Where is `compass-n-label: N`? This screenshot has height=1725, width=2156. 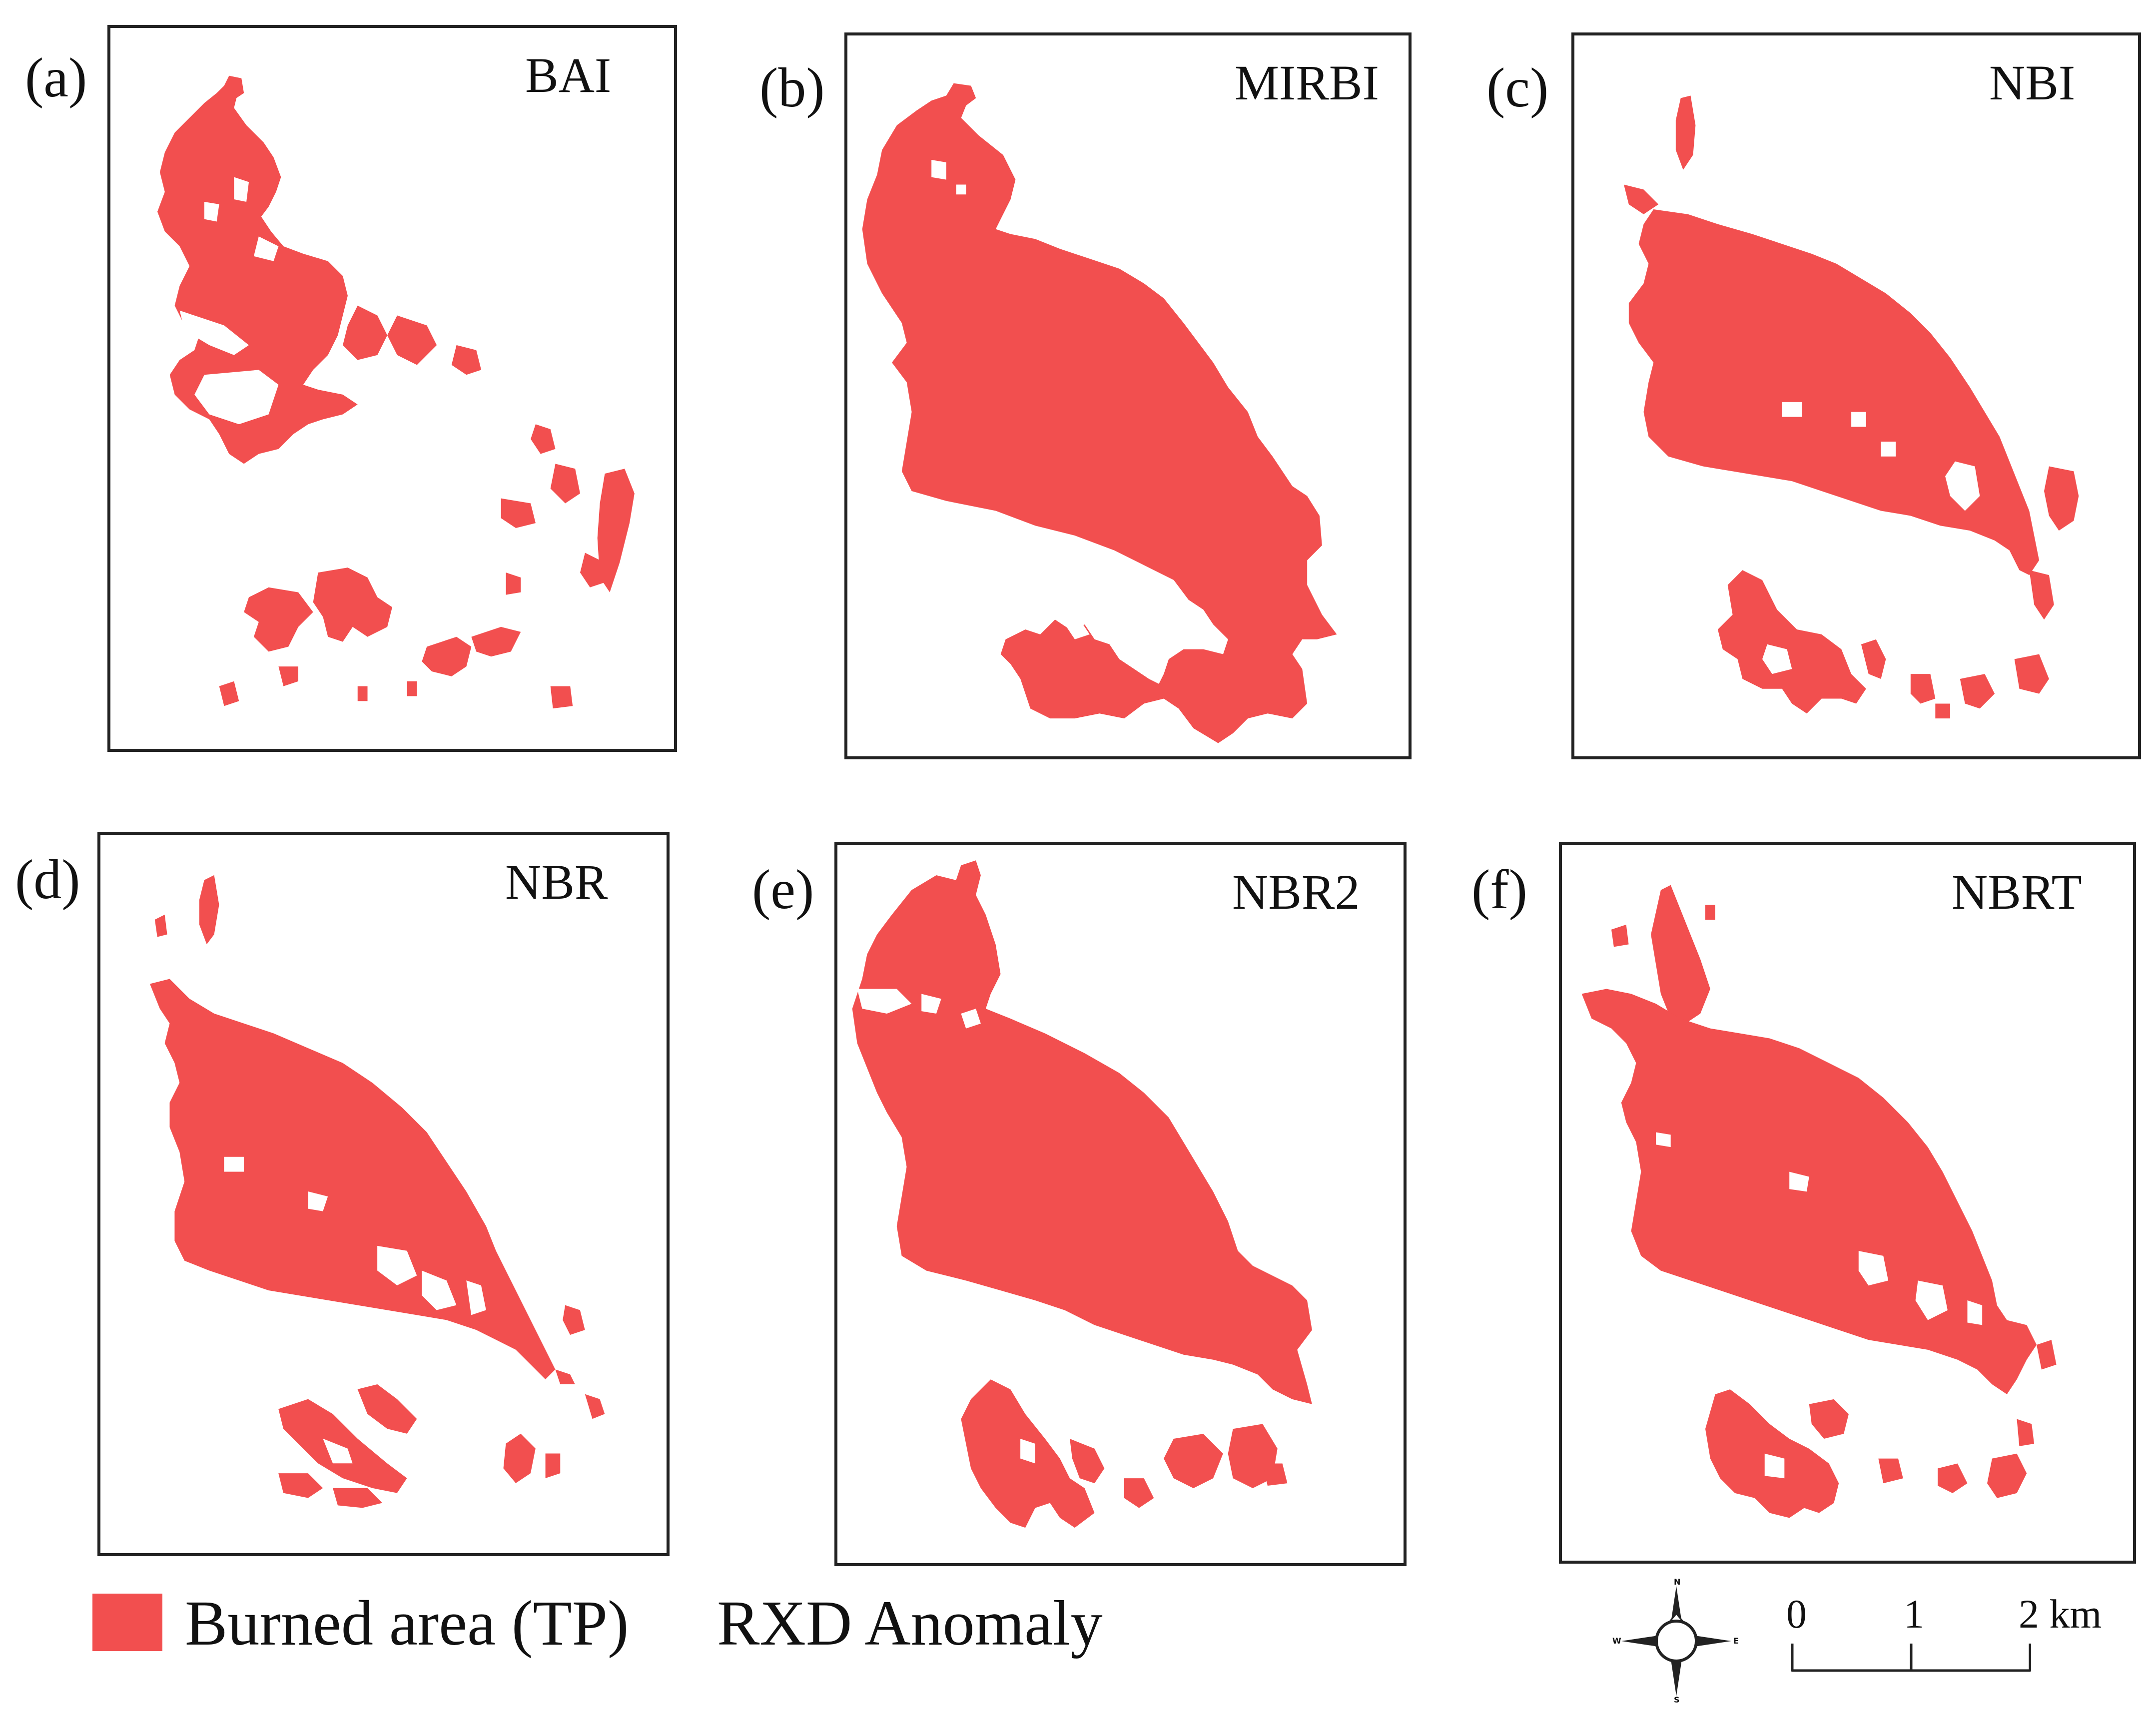
compass-n-label: N is located at coordinates (1677, 1582).